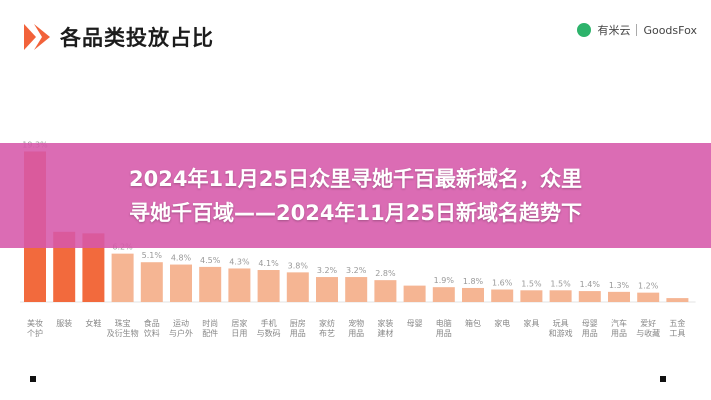 Image resolution: width=711 pixels, height=400 pixels. What do you see at coordinates (584, 30) in the screenshot?
I see `youmi-logo-icon` at bounding box center [584, 30].